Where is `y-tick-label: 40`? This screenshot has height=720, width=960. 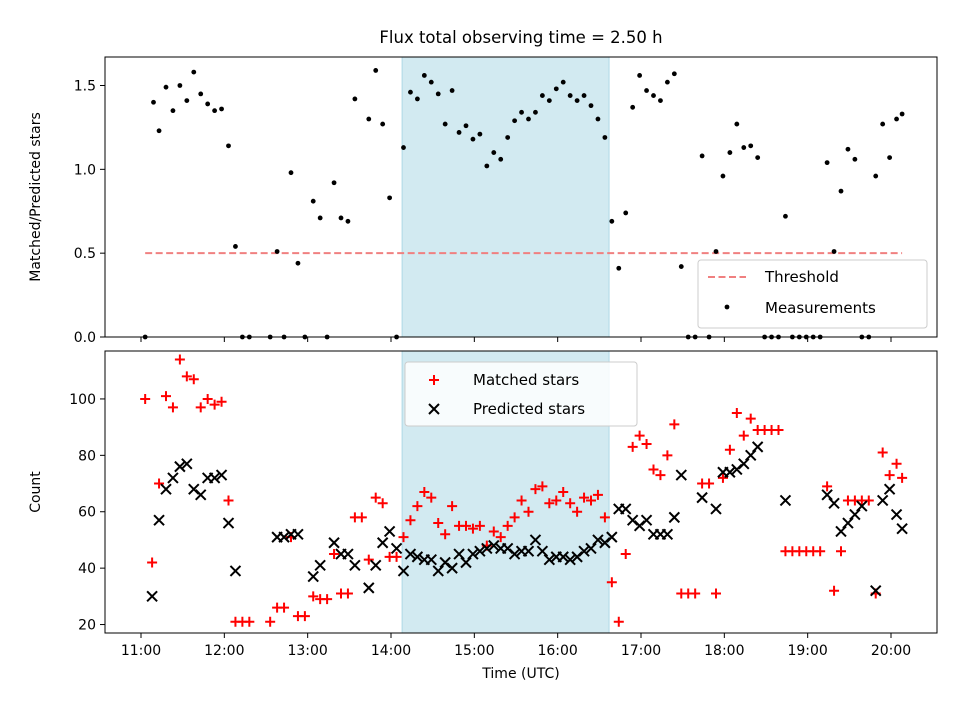 y-tick-label: 40 is located at coordinates (87, 569).